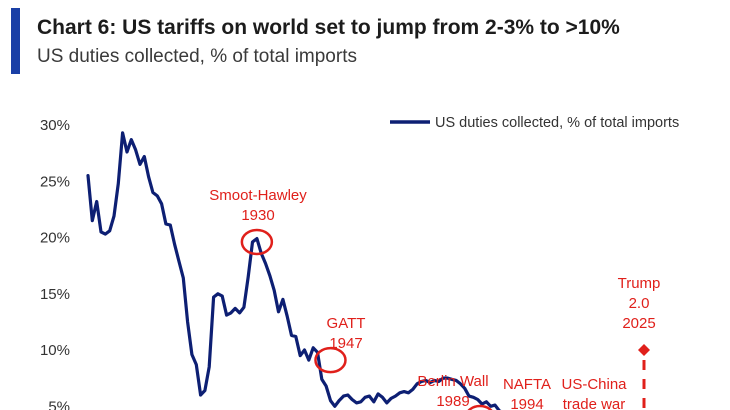  What do you see at coordinates (55, 238) in the screenshot?
I see `y-tick-label: 20%` at bounding box center [55, 238].